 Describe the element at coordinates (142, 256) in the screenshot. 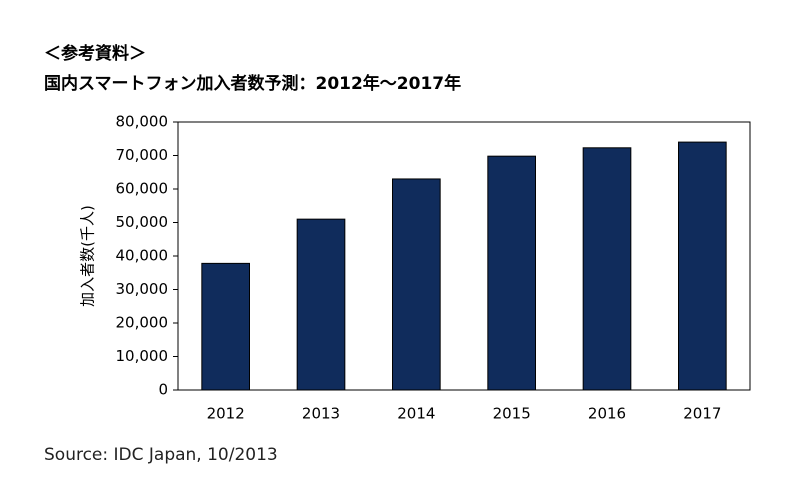

I see `y-tick-label: 40,000` at that location.